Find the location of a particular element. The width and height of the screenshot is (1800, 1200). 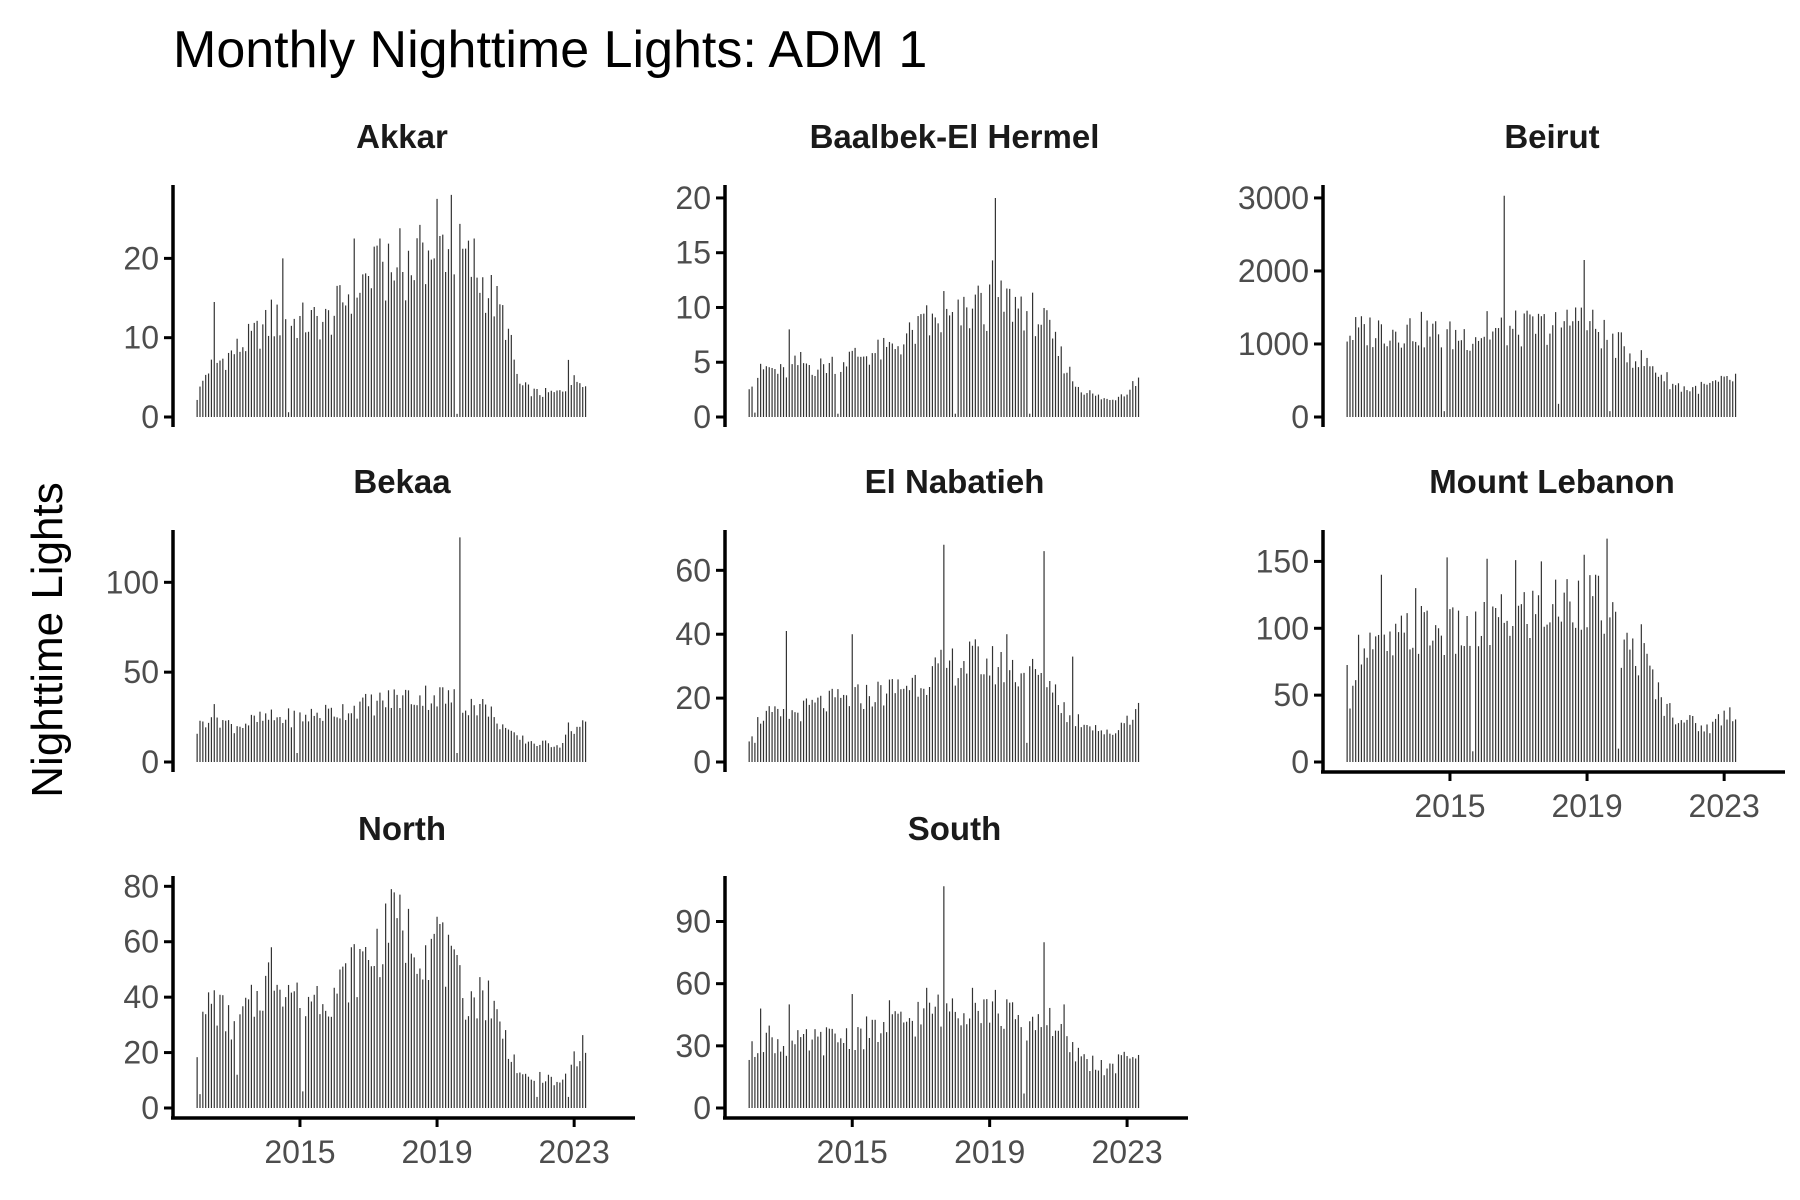

facet-panel-el-nabatieh: El Nabatieh 0 20 40 60 is located at coordinates (907, 621).